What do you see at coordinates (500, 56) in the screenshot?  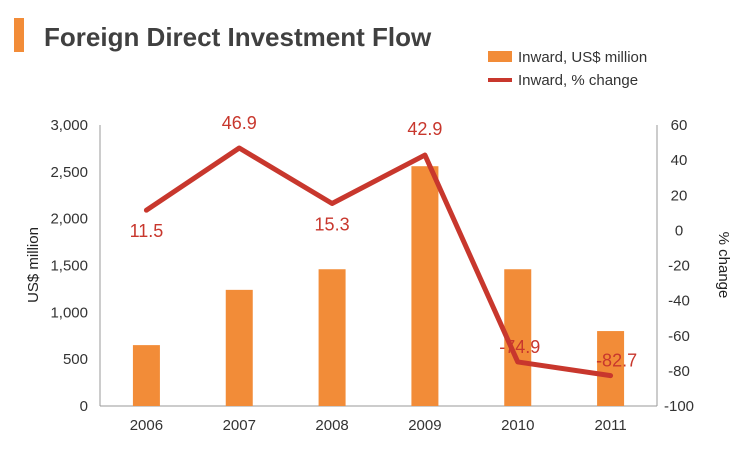 I see `legend-bar-swatch` at bounding box center [500, 56].